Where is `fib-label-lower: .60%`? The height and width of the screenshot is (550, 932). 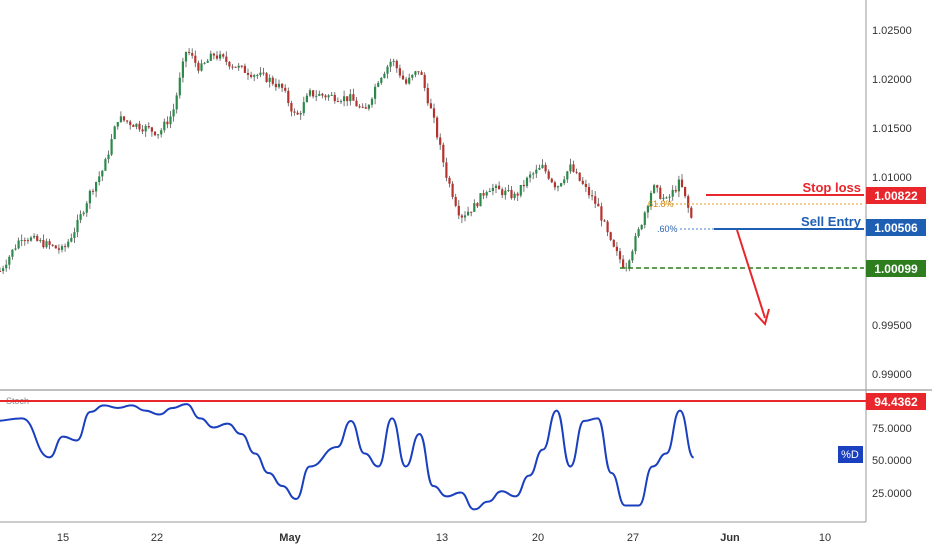
fib-label-lower: .60% is located at coordinates (667, 229).